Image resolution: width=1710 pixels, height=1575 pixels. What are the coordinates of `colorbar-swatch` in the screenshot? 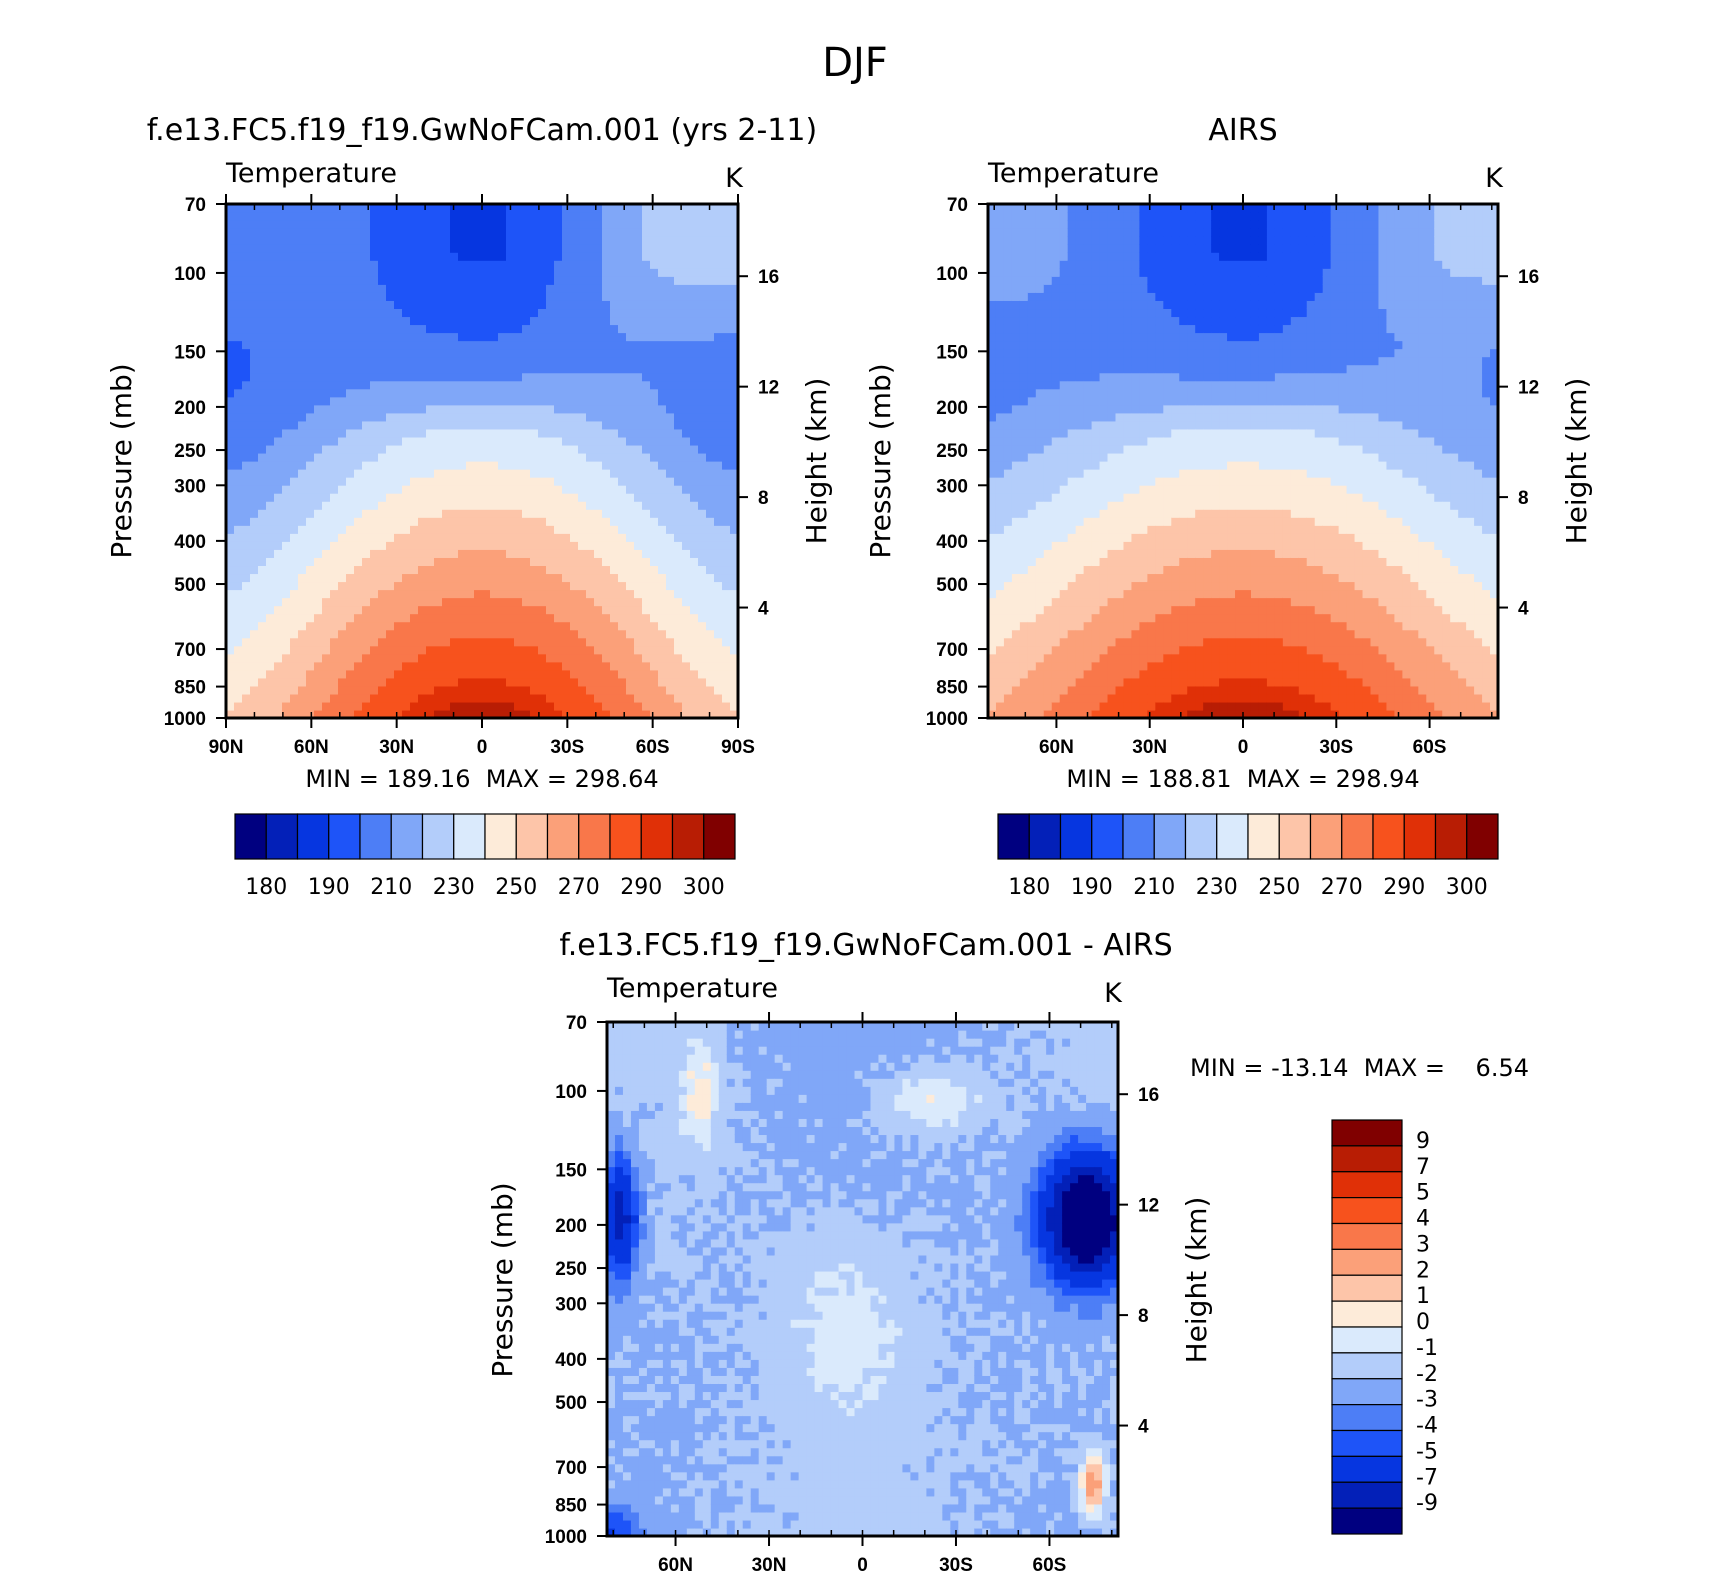 It's located at (313, 836).